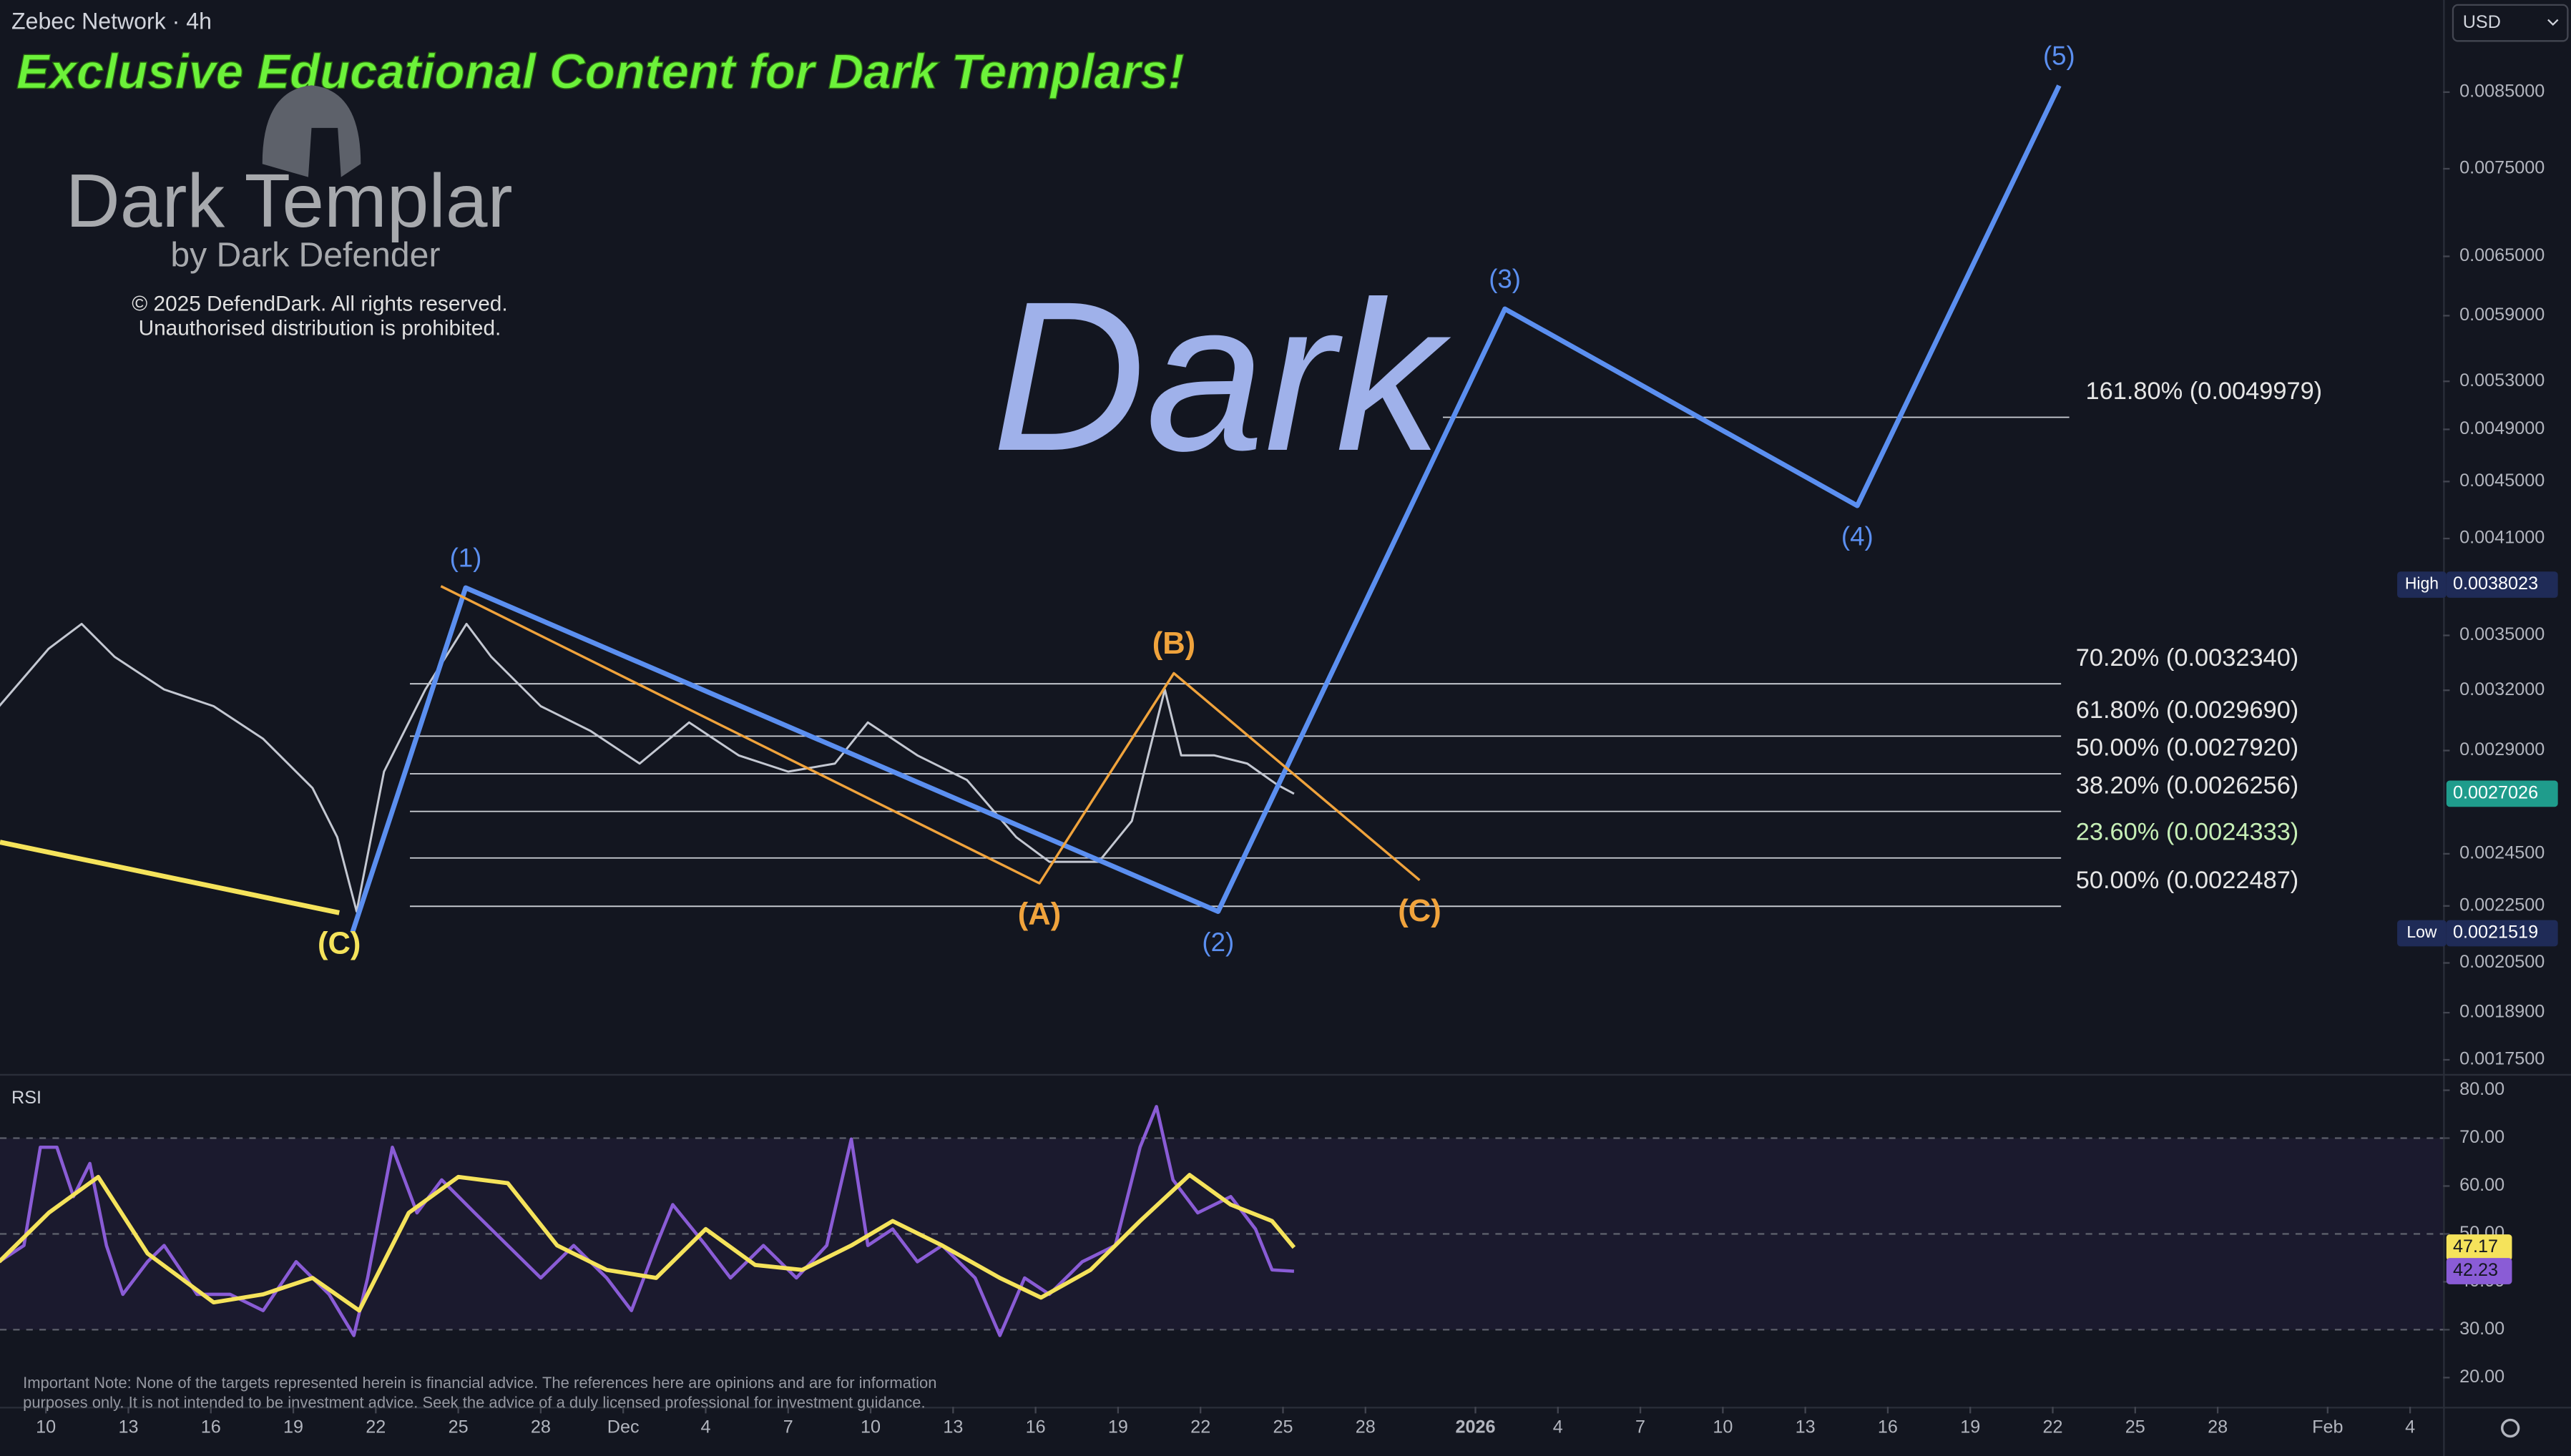 The image size is (2571, 1456). I want to click on badge-tag-label: High, so click(2422, 583).